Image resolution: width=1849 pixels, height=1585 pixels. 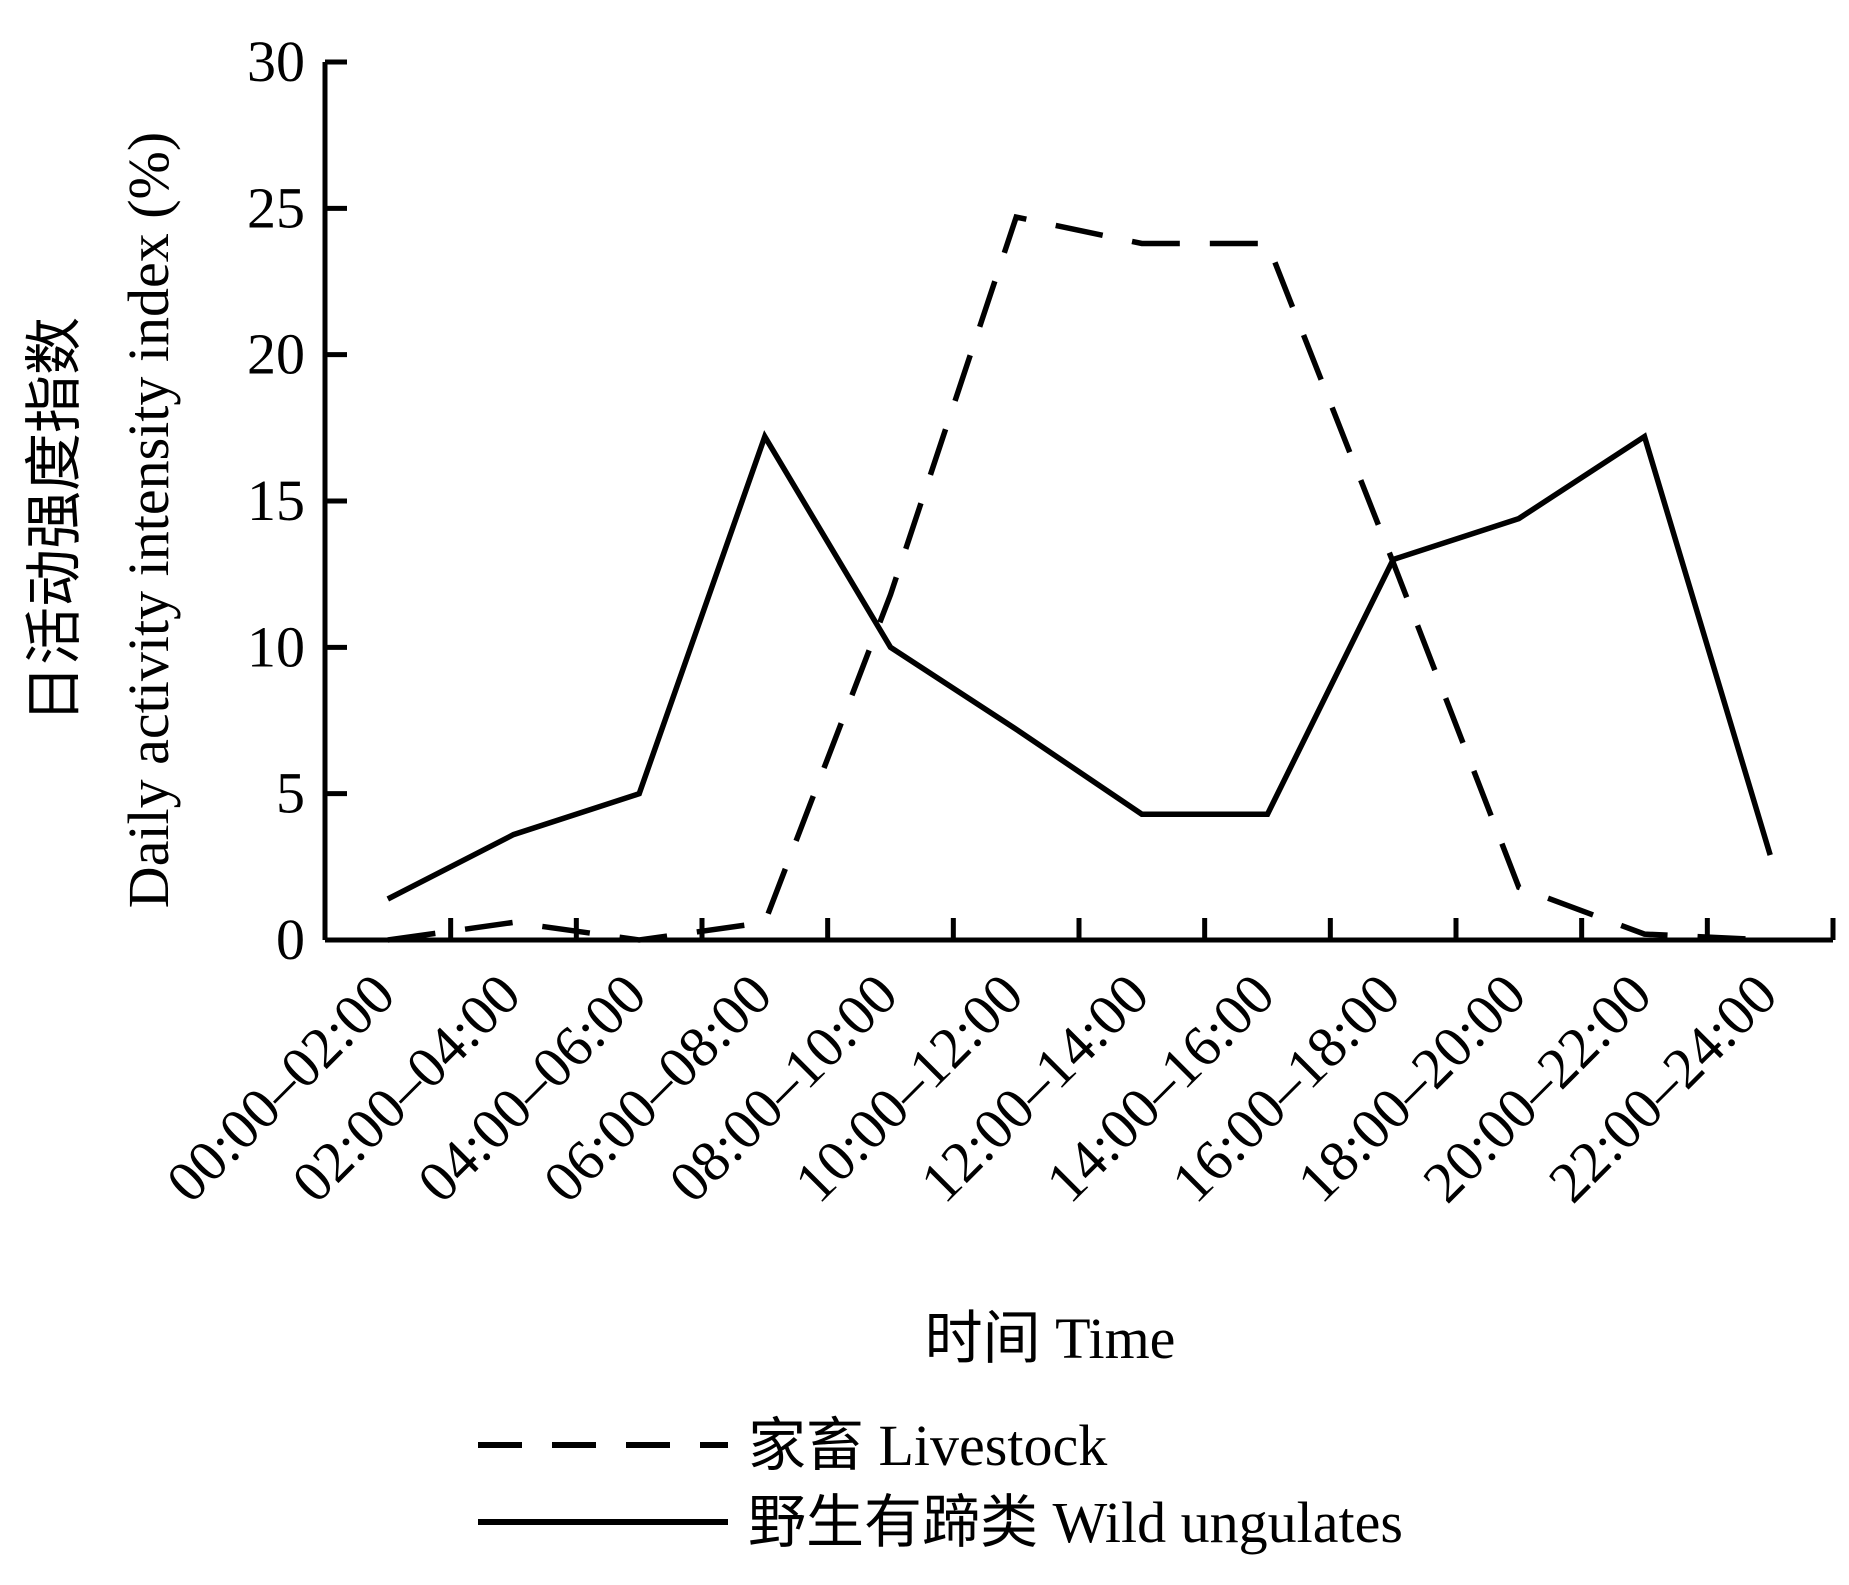 I want to click on y-axis-ticks: 0 5 10 15 20 25 30, so click(x=297, y=500).